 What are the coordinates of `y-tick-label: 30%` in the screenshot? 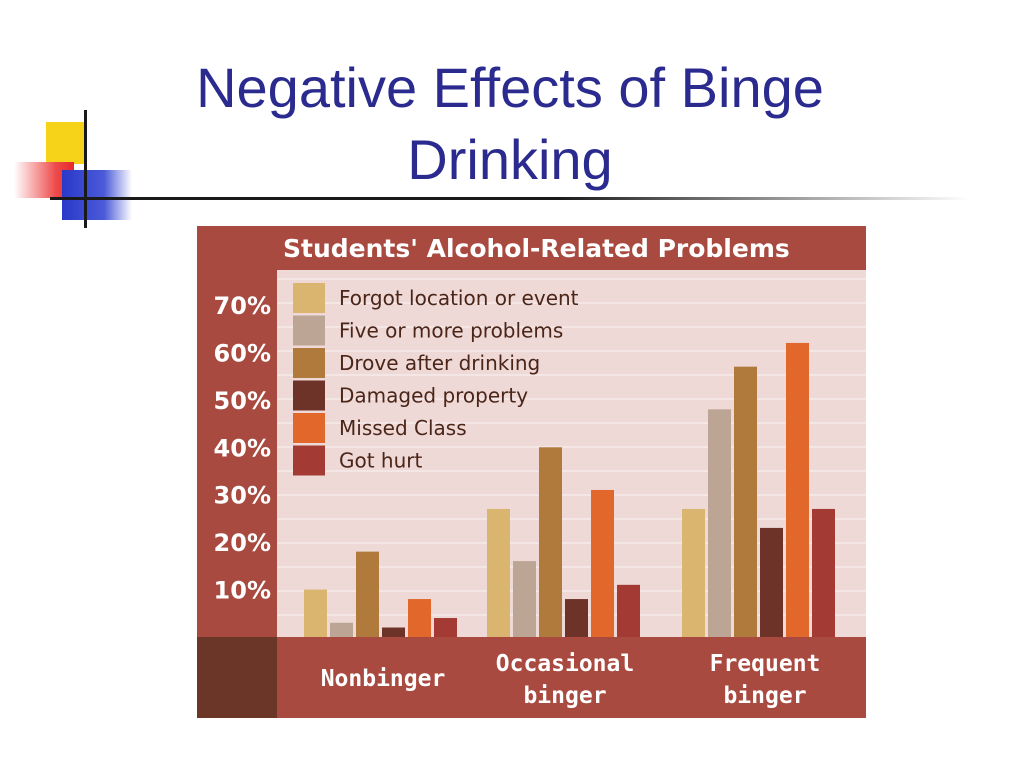 It's located at (242, 496).